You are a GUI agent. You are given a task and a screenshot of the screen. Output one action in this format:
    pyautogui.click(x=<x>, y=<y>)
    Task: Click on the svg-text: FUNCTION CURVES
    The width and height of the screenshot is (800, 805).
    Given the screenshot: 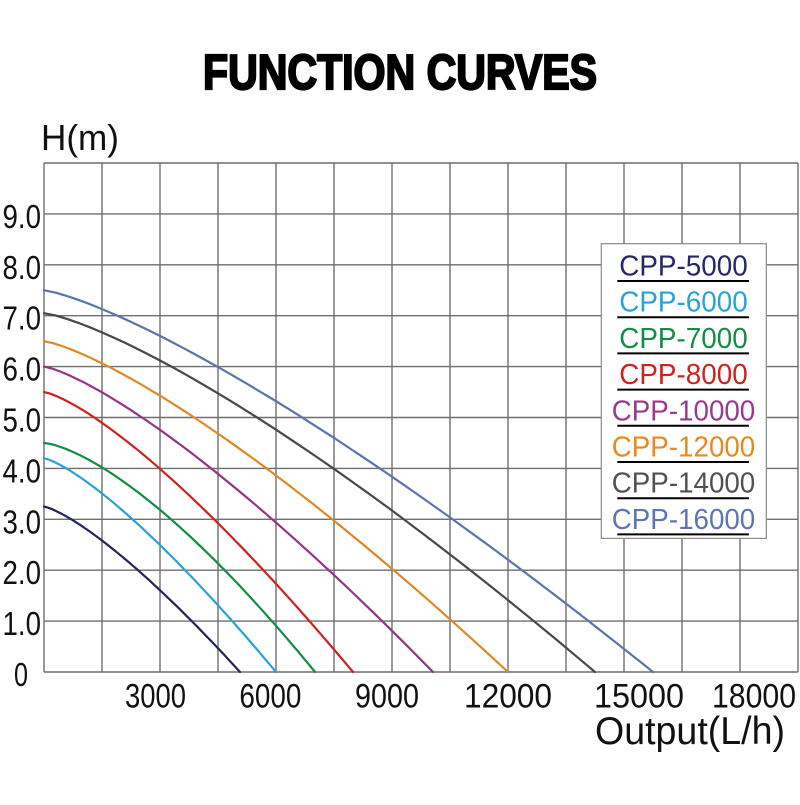 What is the action you would take?
    pyautogui.click(x=400, y=73)
    